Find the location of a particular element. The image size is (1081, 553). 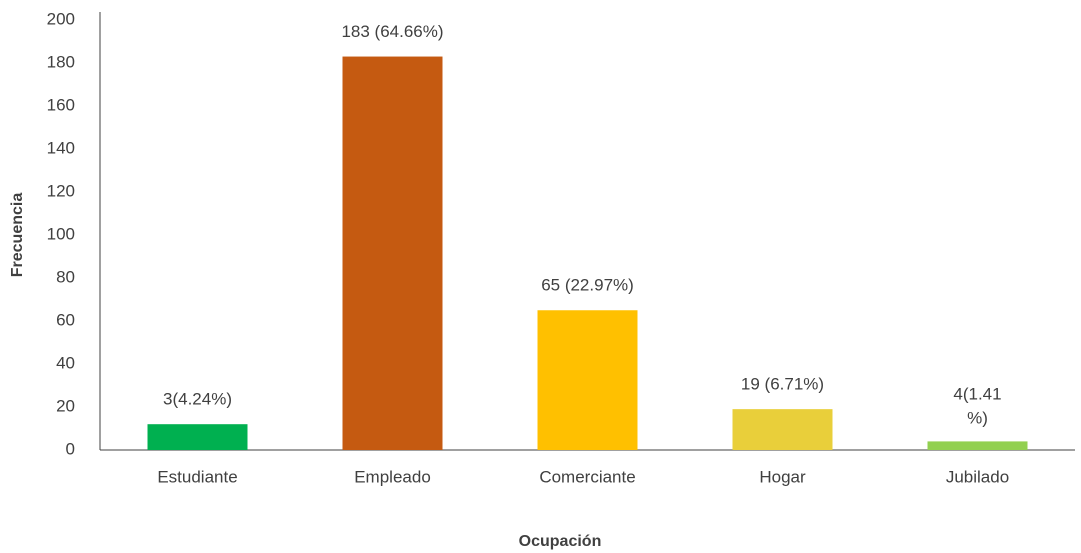

data-label: 4(1.41%) is located at coordinates (977, 406).